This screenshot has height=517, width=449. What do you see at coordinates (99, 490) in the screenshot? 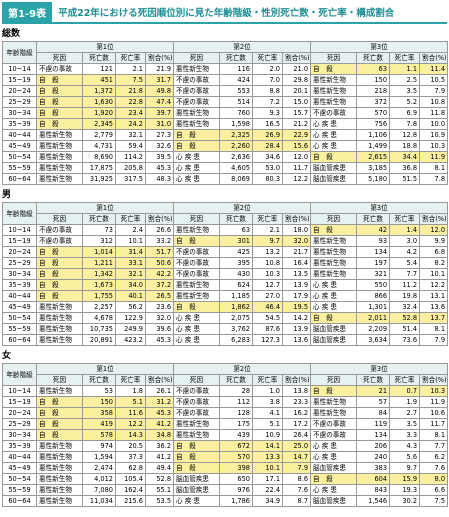
I see `cell: 7,080` at bounding box center [99, 490].